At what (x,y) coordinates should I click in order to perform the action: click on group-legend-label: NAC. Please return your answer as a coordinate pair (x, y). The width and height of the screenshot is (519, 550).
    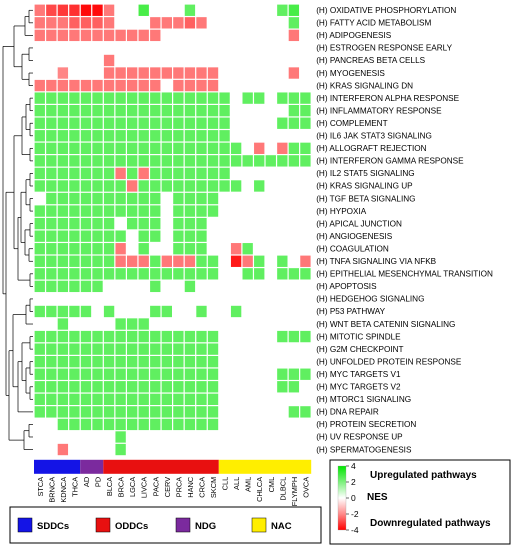
    Looking at the image, I should click on (281, 526).